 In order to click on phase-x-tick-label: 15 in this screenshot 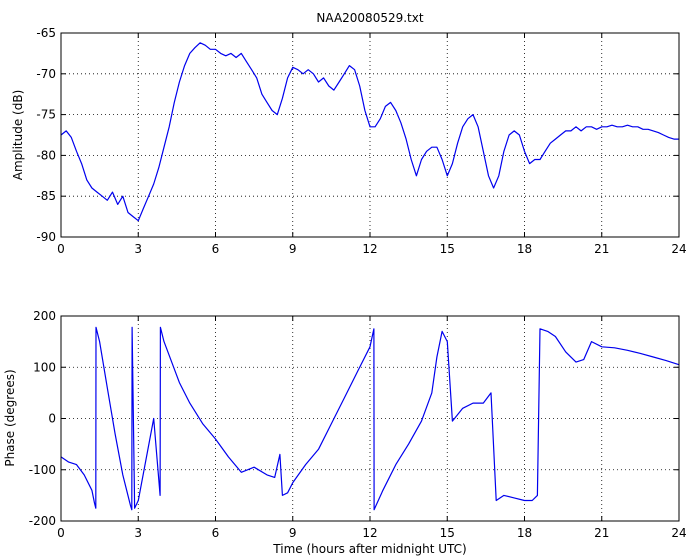, I will do `click(447, 533)`.